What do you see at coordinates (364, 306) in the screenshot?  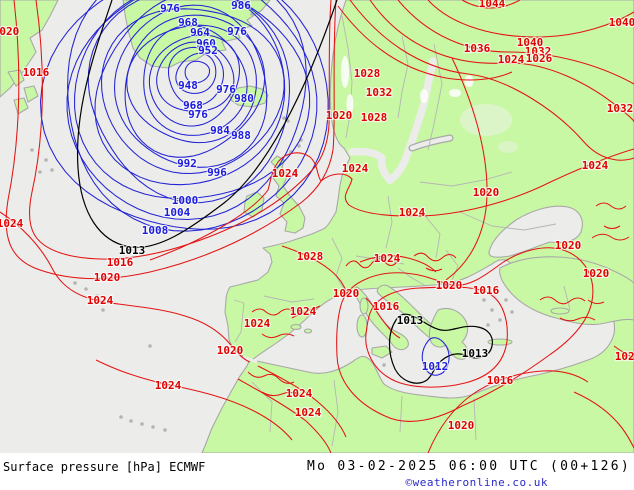 I see `island-corsica` at bounding box center [364, 306].